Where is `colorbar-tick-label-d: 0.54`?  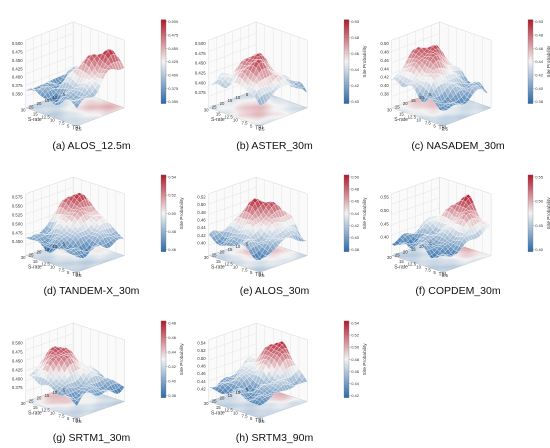 colorbar-tick-label-d: 0.54 is located at coordinates (172, 176).